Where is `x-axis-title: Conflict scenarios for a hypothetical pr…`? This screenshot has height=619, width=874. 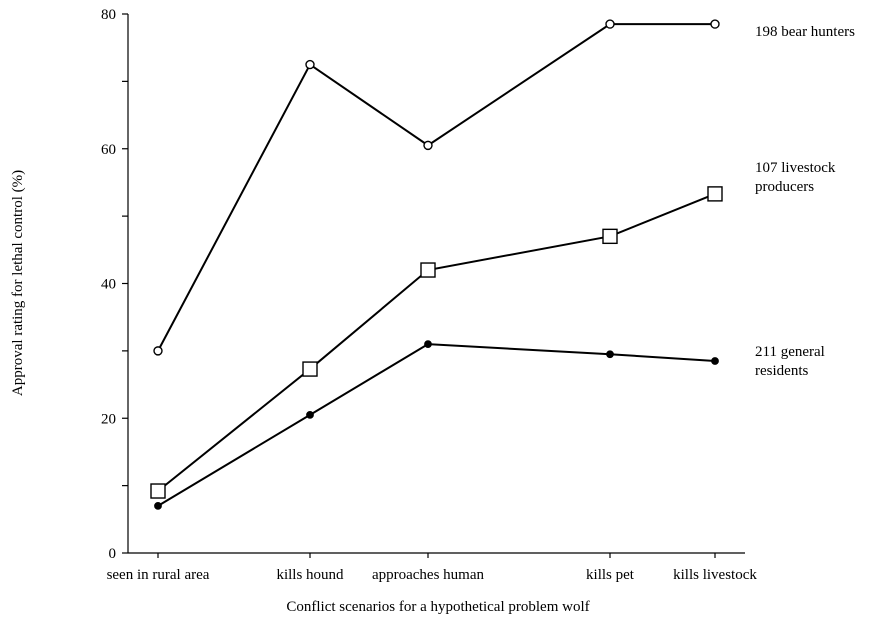 x-axis-title: Conflict scenarios for a hypothetical pr… is located at coordinates (437, 607).